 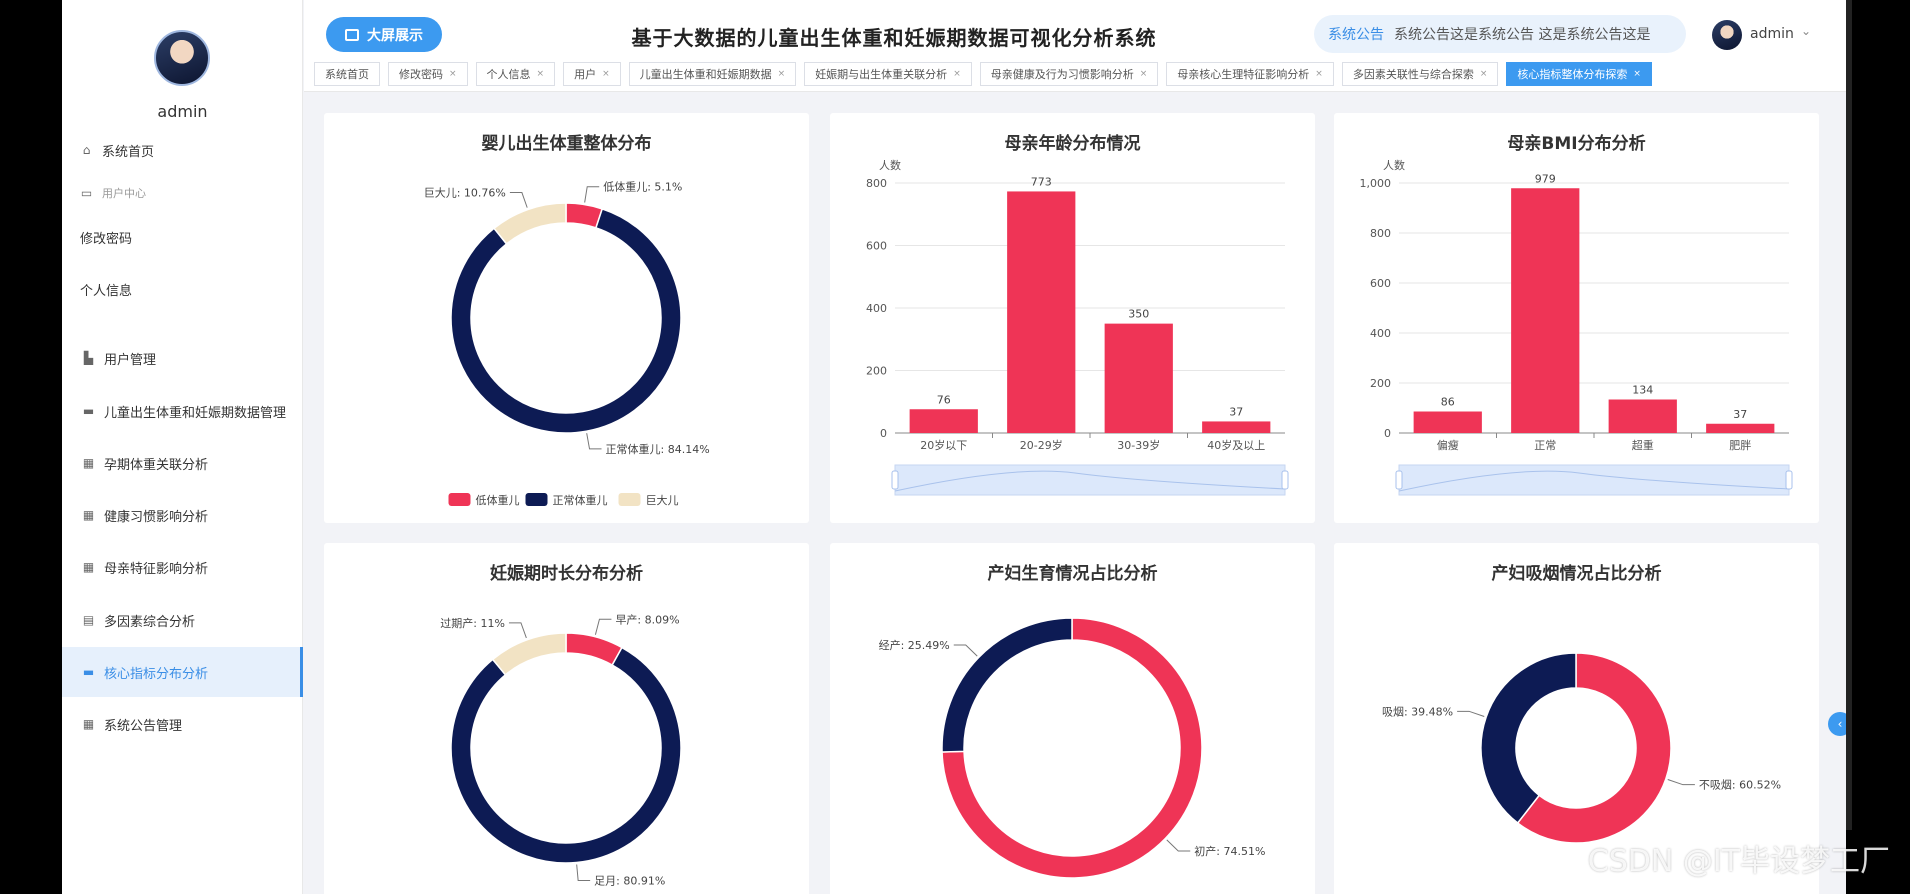 What do you see at coordinates (883, 433) in the screenshot?
I see `y-tick-label: 0` at bounding box center [883, 433].